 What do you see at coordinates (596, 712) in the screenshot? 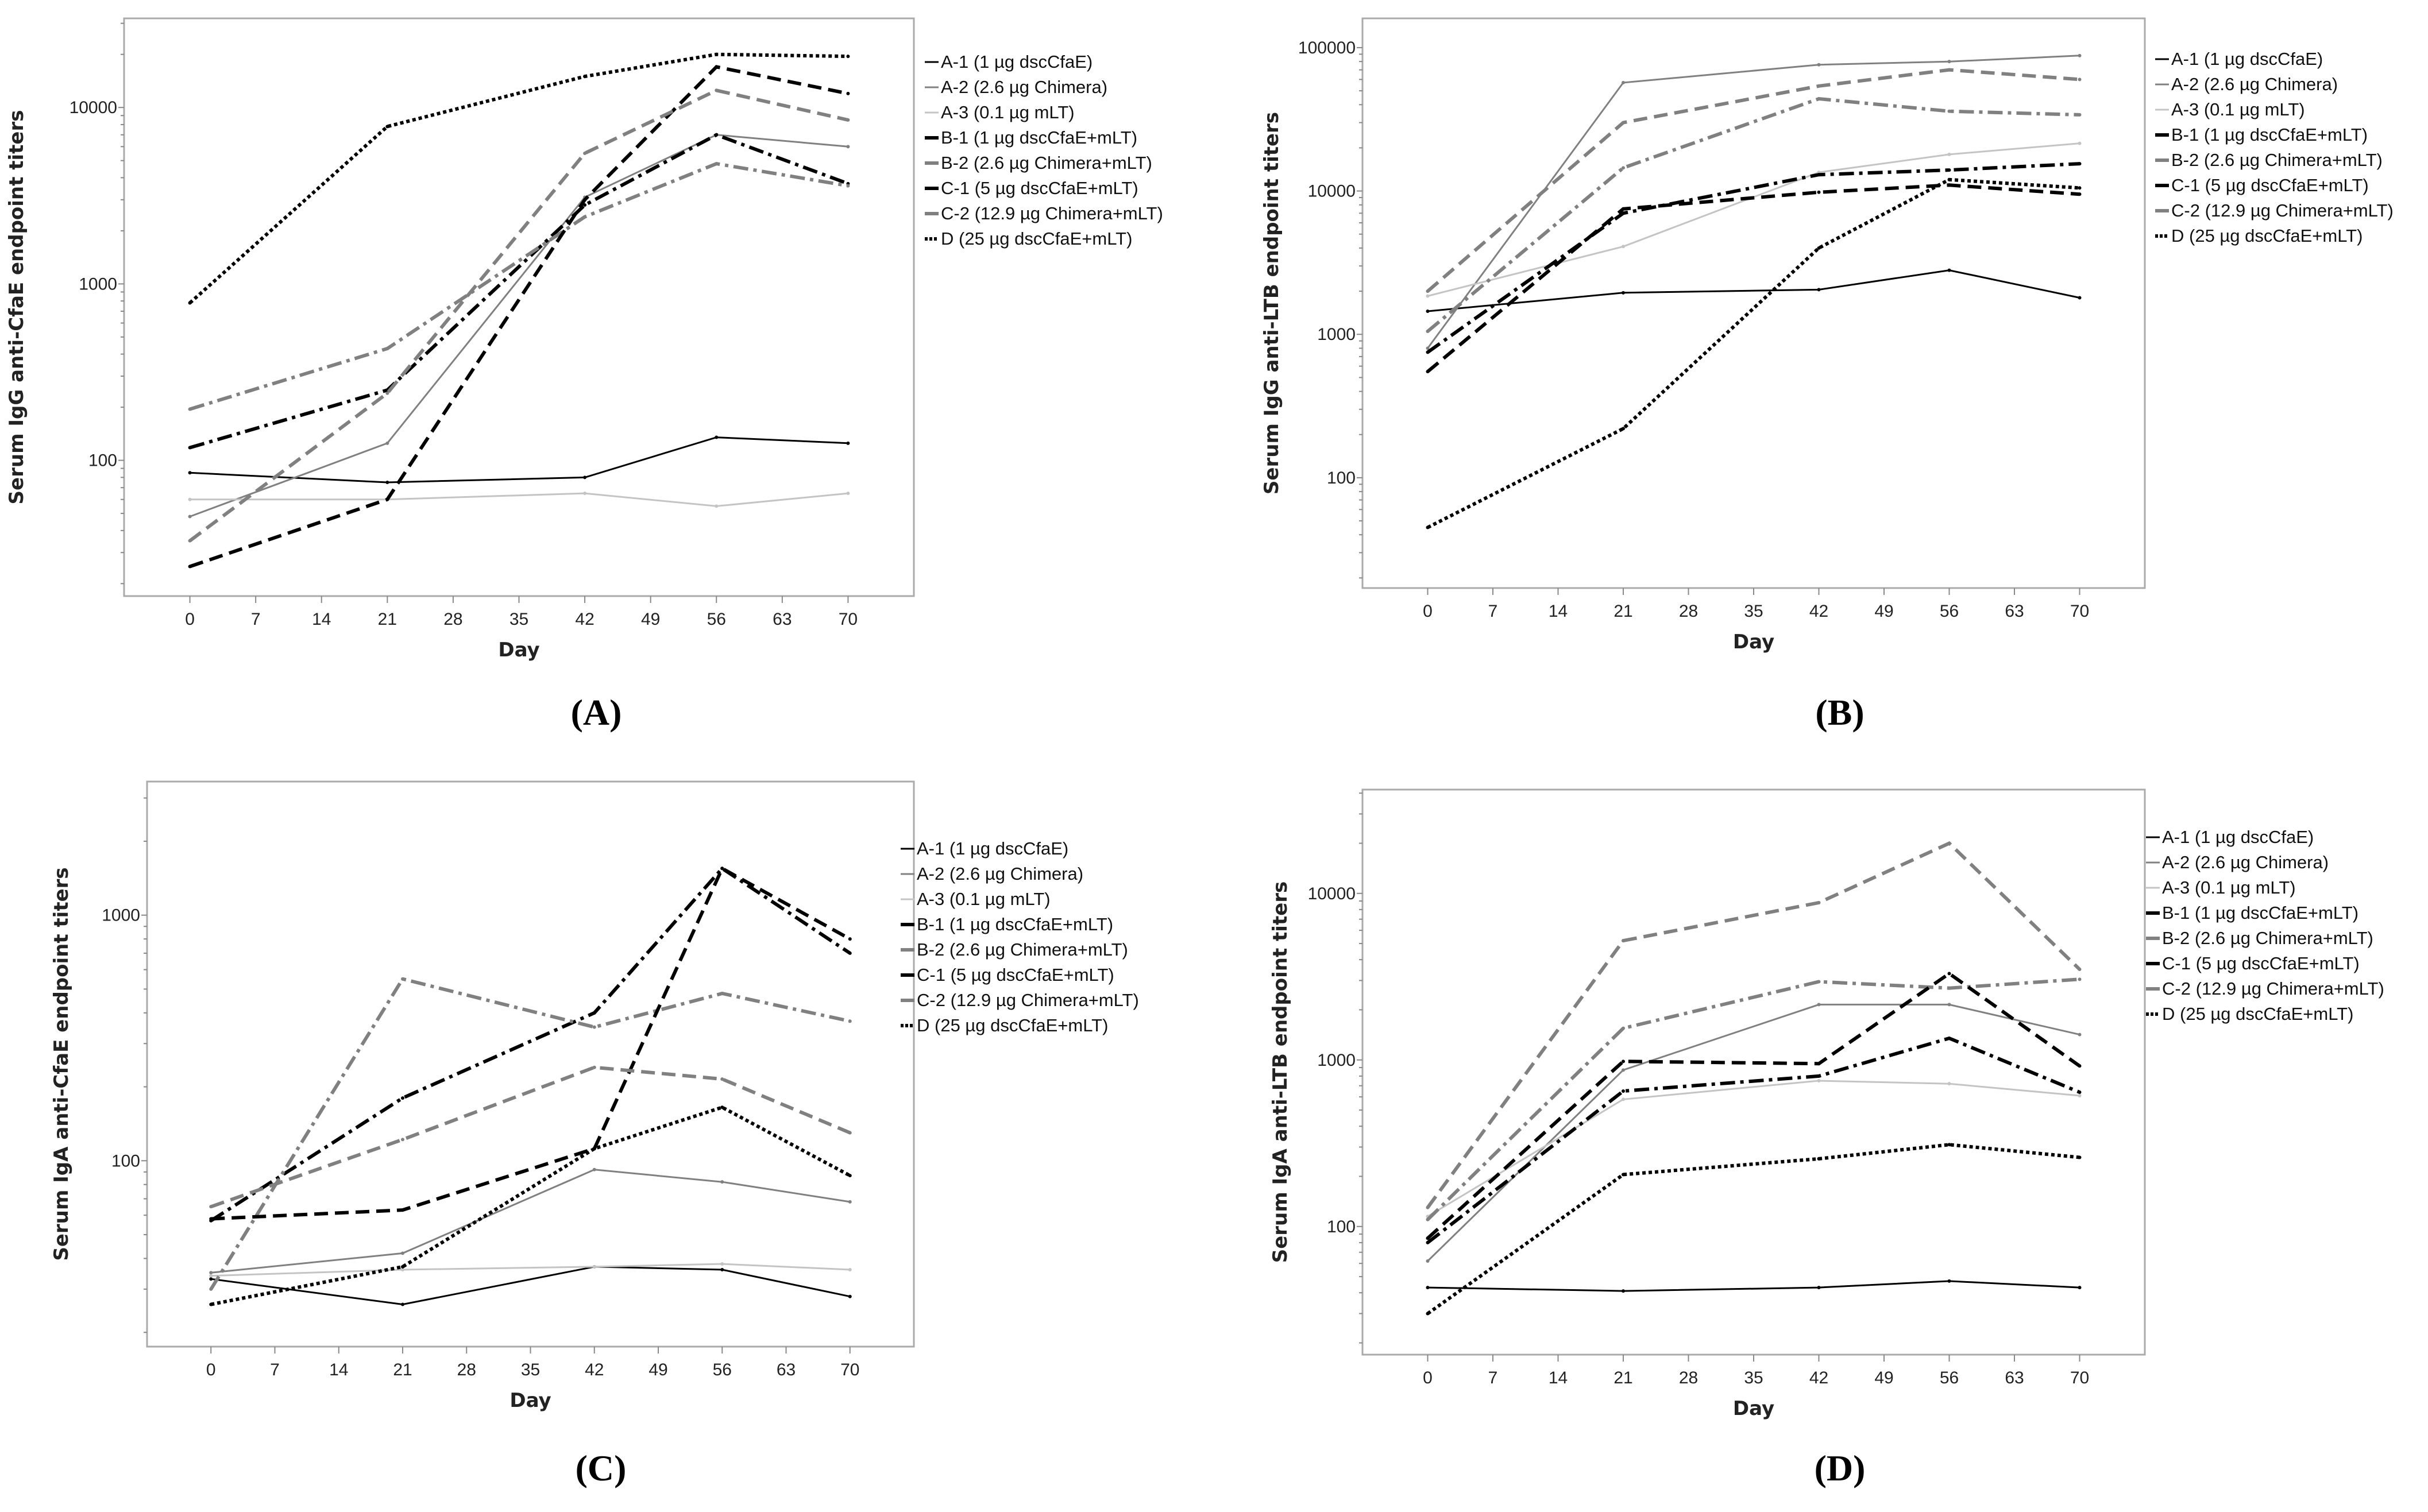
I see `panel-label: (A)` at bounding box center [596, 712].